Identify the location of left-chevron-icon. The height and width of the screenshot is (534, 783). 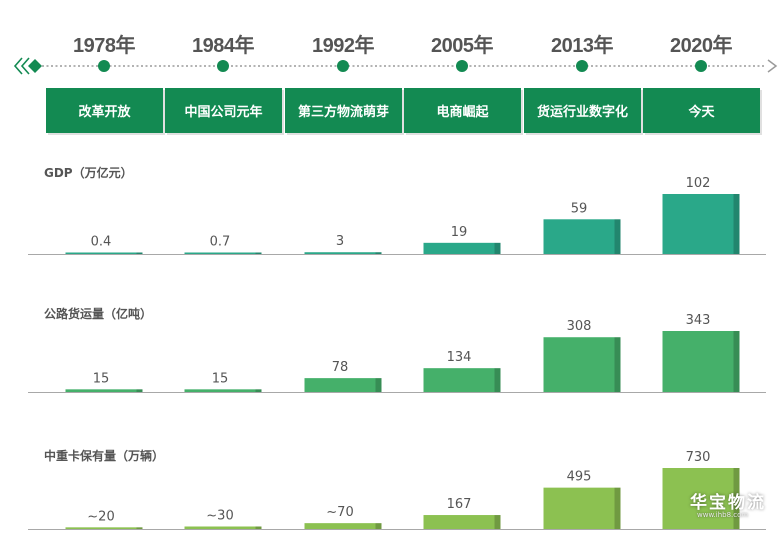
(18, 66).